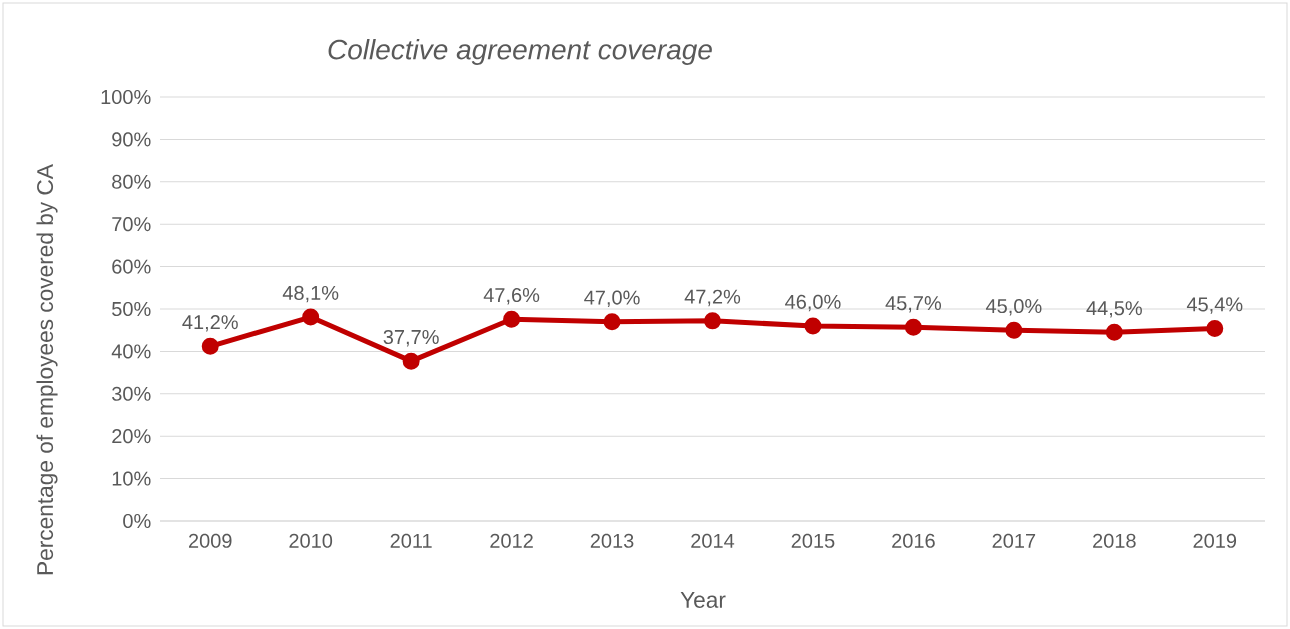 The image size is (1290, 629). Describe the element at coordinates (612, 298) in the screenshot. I see `data-label: 47,0%` at that location.